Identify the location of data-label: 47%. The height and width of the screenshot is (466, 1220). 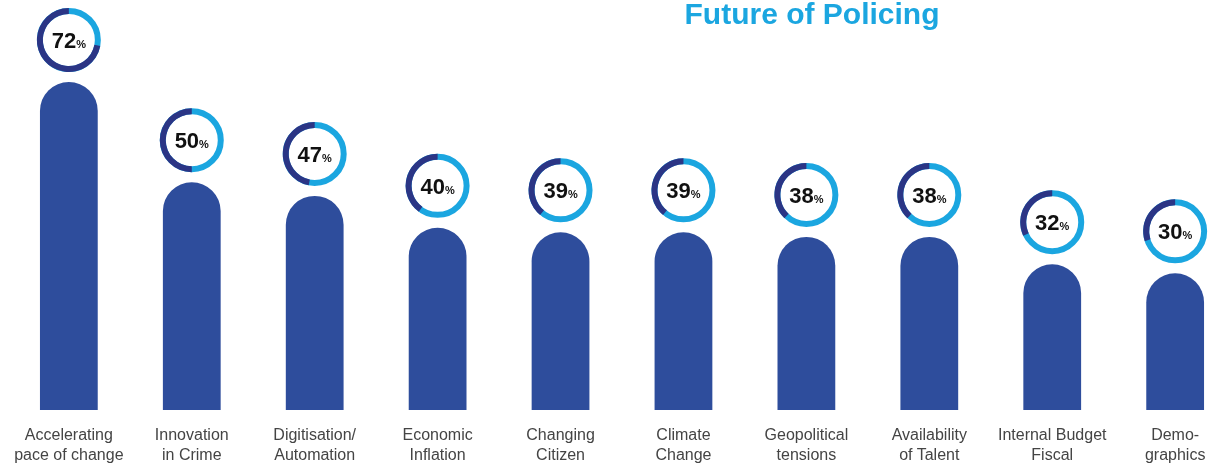
(315, 154).